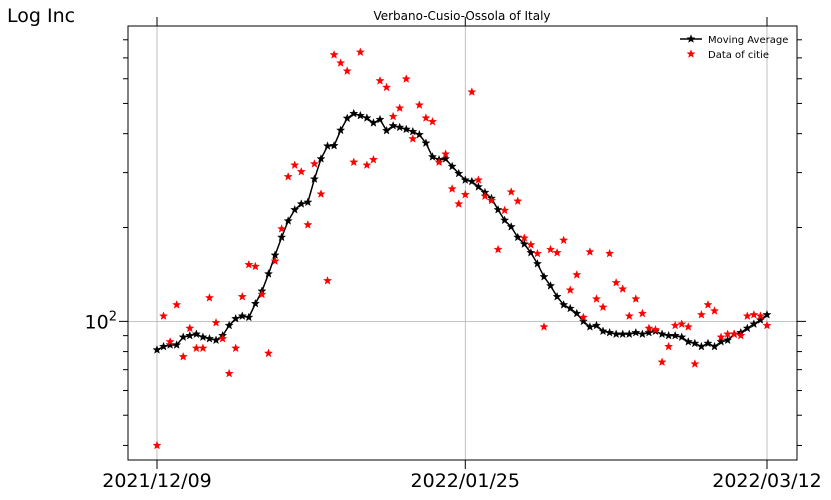  Describe the element at coordinates (738, 55) in the screenshot. I see `legend-label-1: Data of citie` at that location.